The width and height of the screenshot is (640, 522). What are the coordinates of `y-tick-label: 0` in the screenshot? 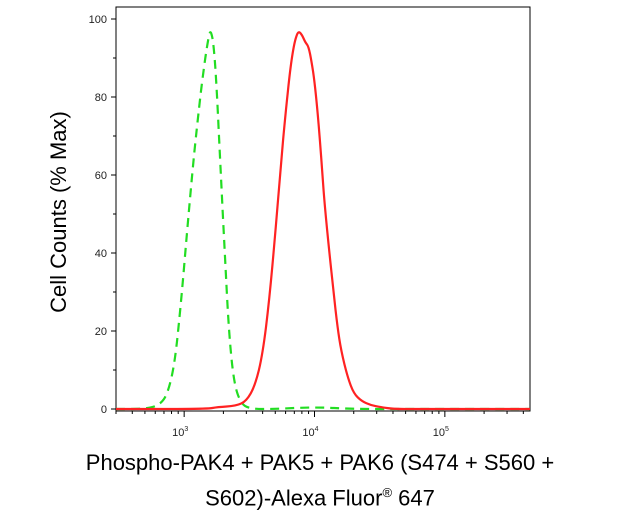 It's located at (104, 410).